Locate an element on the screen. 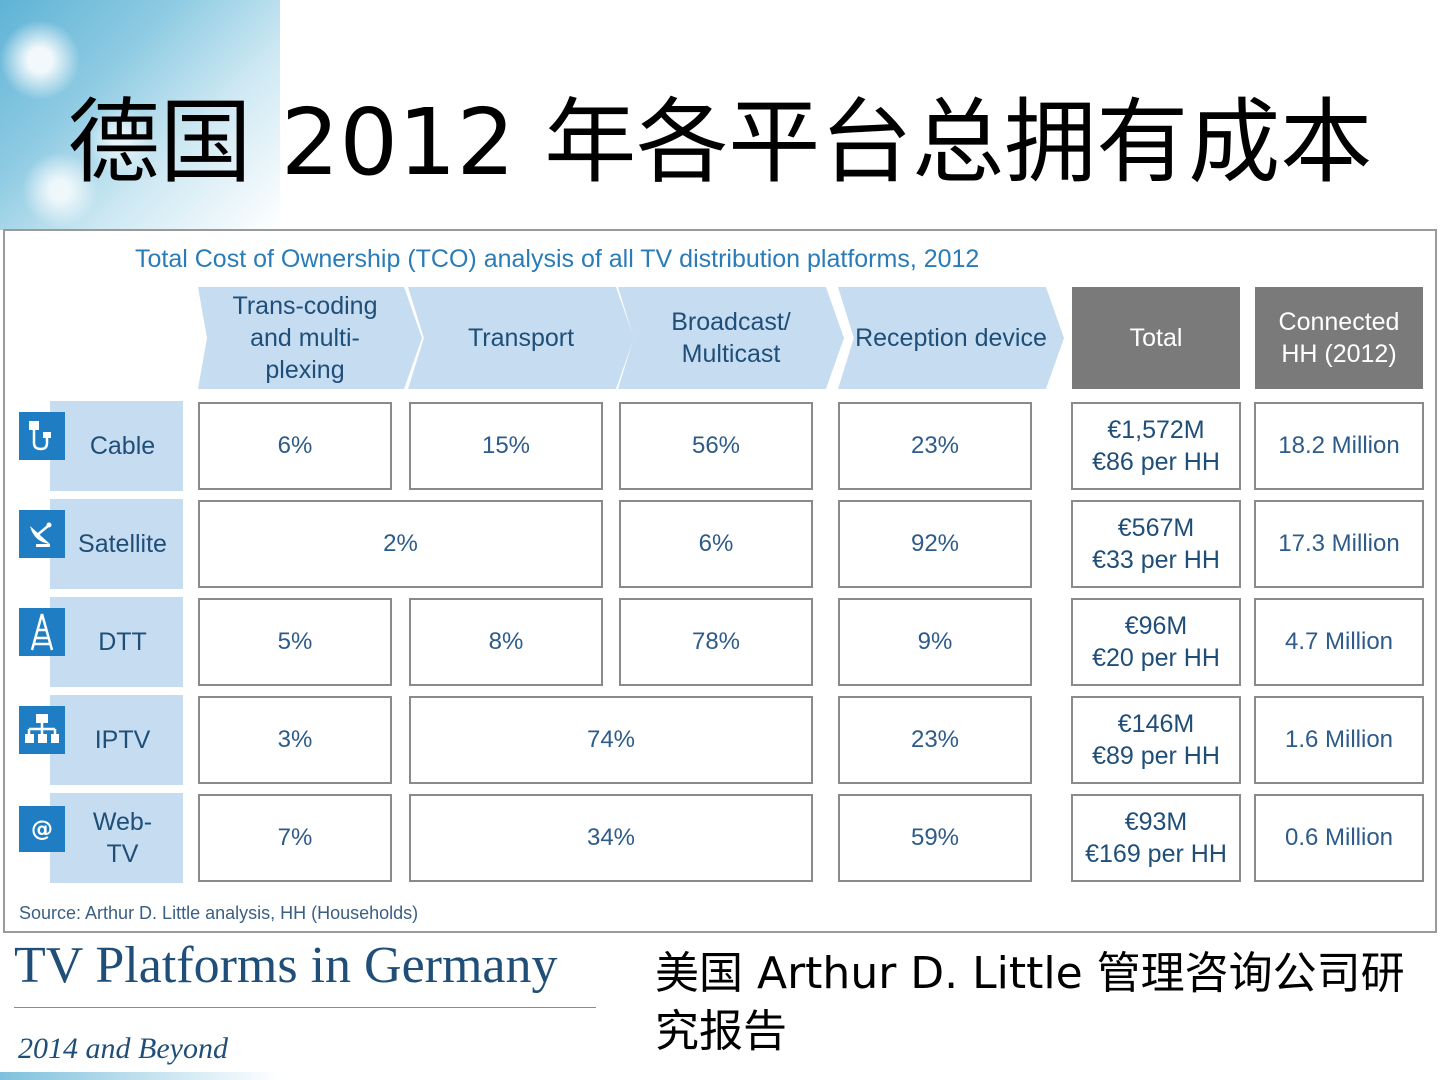 The height and width of the screenshot is (1080, 1440). report-subtitle: 2014 and Beyond is located at coordinates (123, 1048).